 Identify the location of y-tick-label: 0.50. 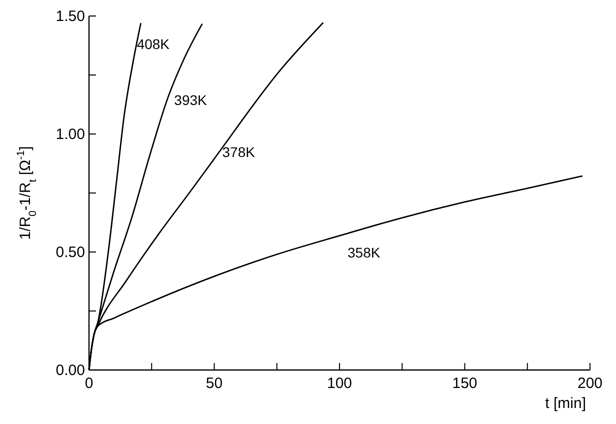
(70, 252).